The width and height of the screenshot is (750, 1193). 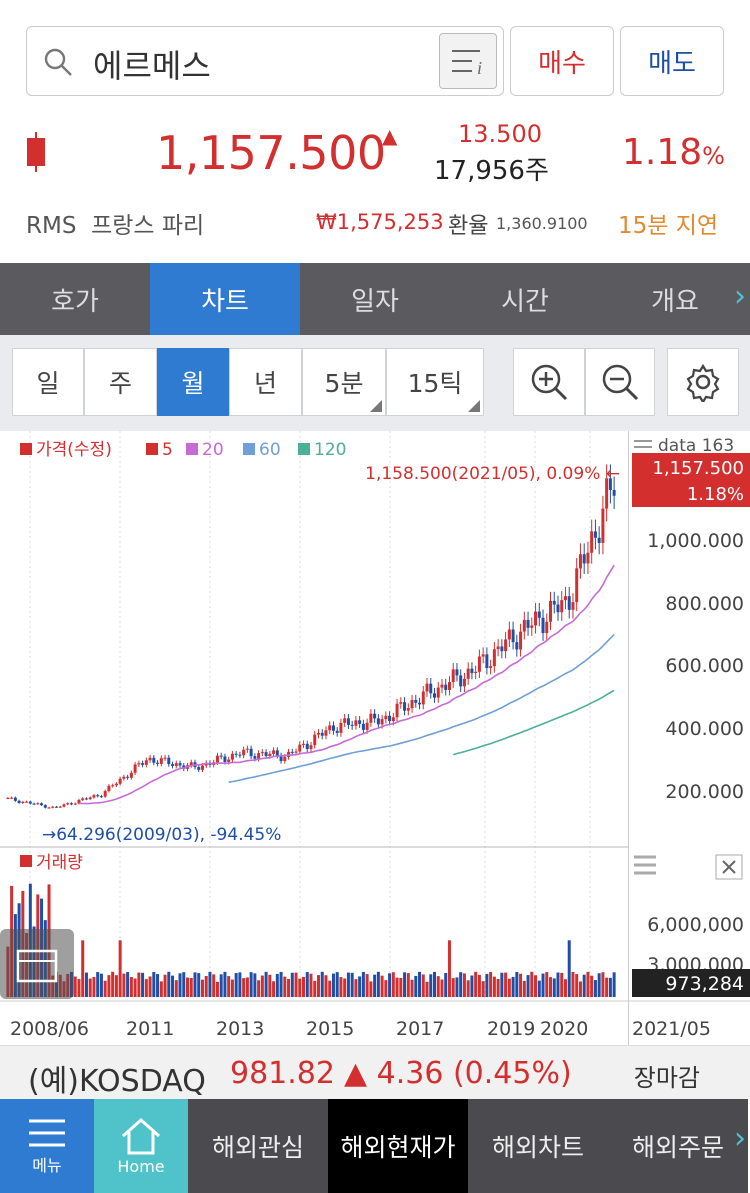 I want to click on tab-orderbook: 호가, so click(x=75, y=301).